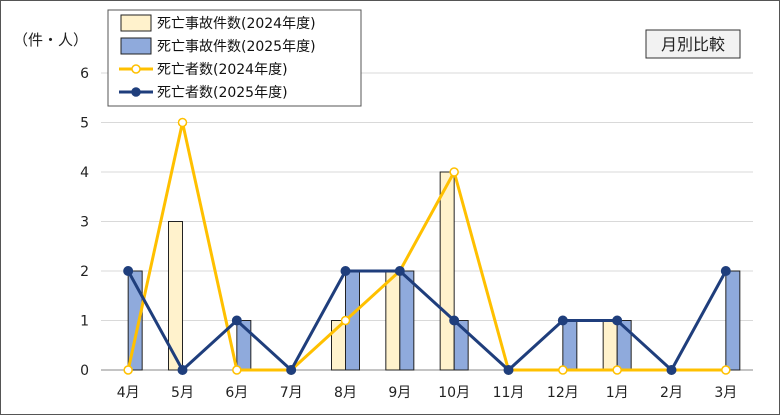 The image size is (780, 418). Describe the element at coordinates (291, 393) in the screenshot. I see `x-tick-label-4: 7月` at that location.